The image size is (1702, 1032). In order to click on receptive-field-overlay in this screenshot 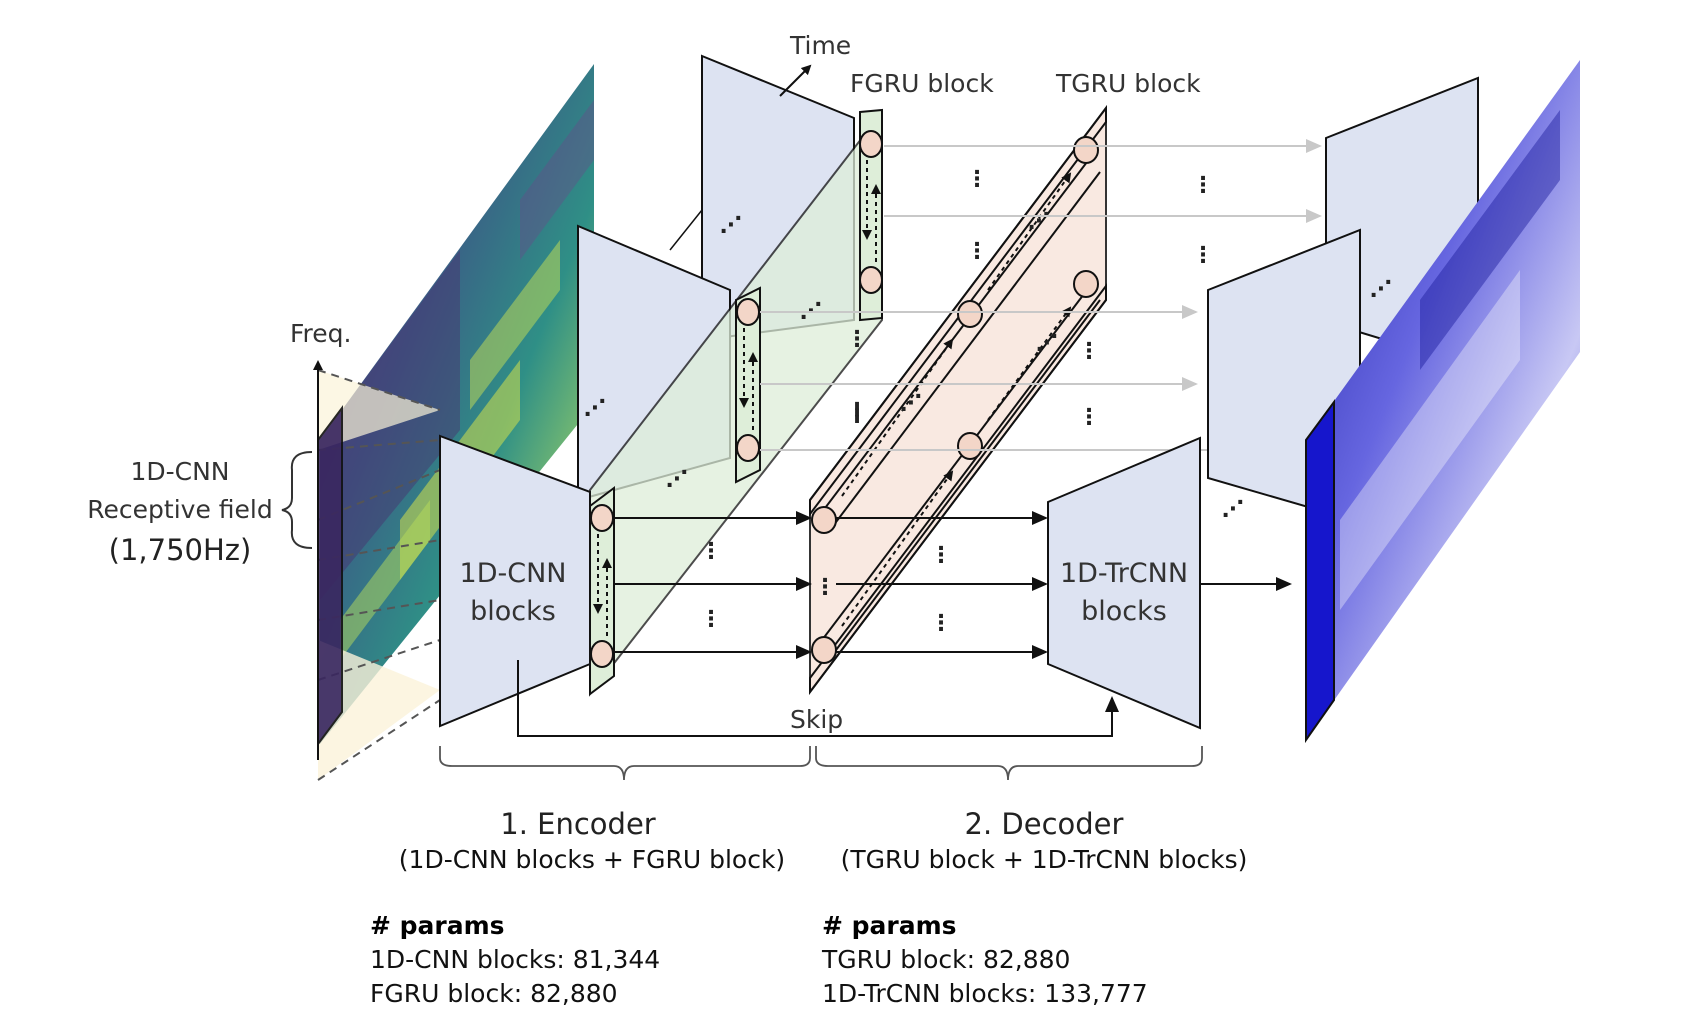, I will do `click(379, 575)`.